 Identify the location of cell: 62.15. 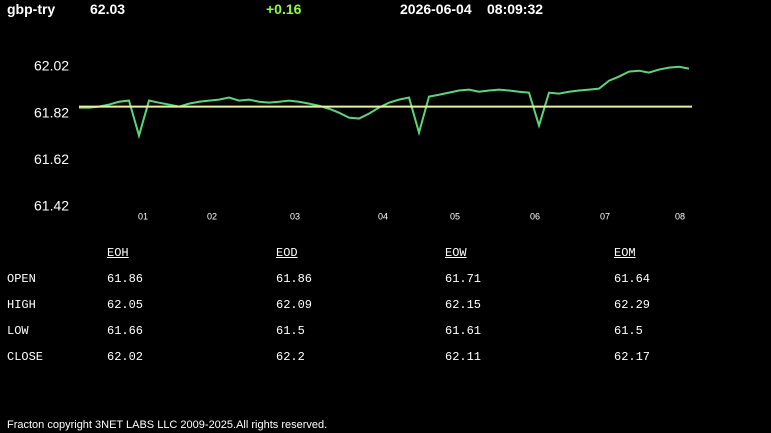
(463, 305).